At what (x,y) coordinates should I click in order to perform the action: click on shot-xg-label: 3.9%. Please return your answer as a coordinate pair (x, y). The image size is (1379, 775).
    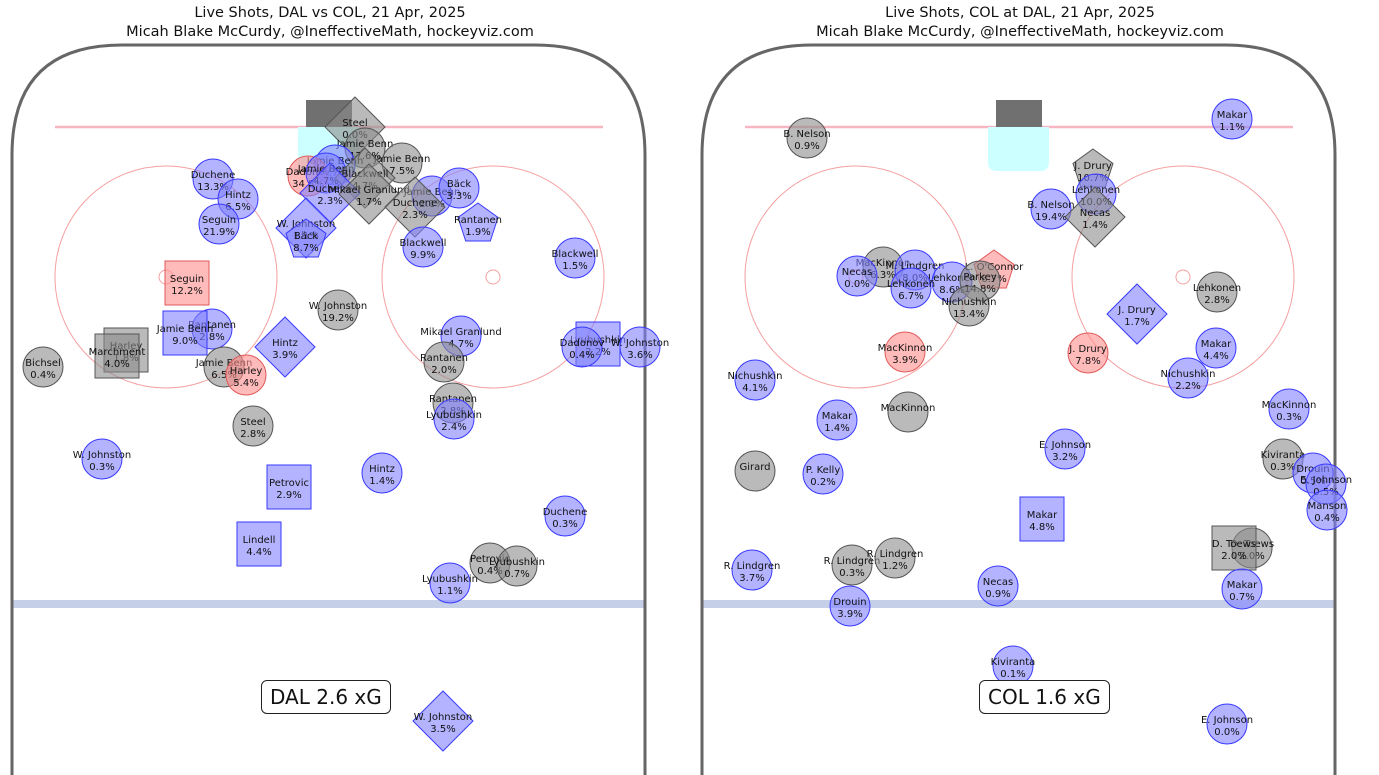
    Looking at the image, I should click on (284, 355).